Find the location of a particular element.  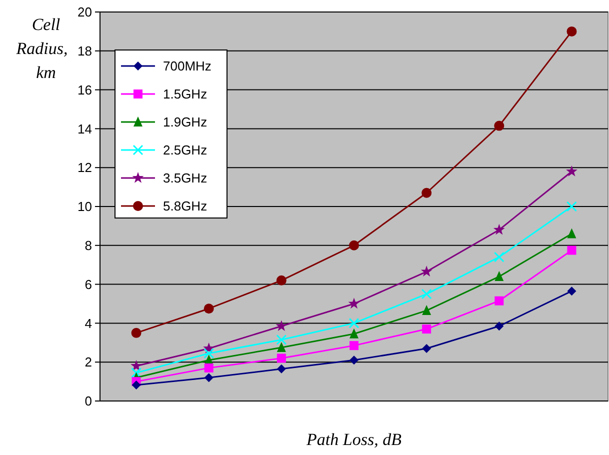

y-tick-label: 0 is located at coordinates (88, 401).